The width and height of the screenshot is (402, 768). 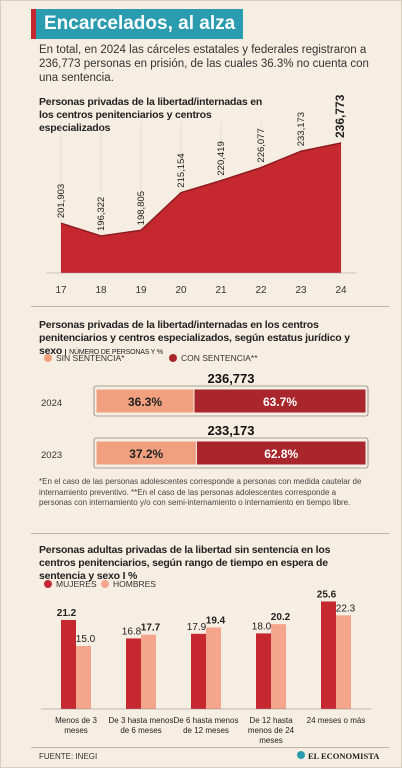 I want to click on value-label: 63.7%, so click(x=280, y=402).